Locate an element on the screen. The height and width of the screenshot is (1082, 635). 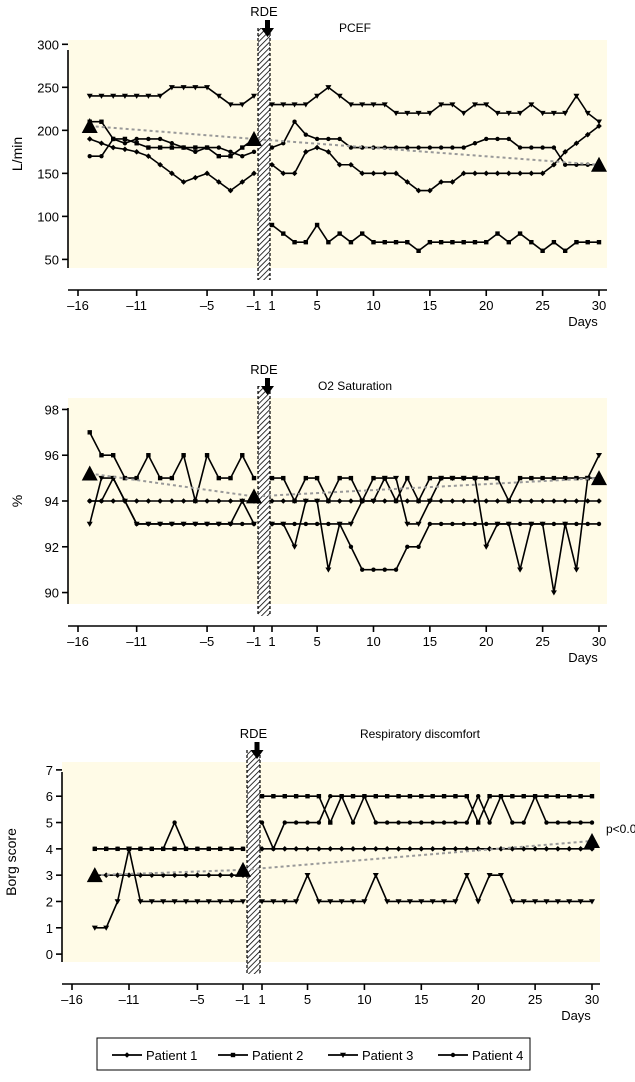
x-tick-label: 25 is located at coordinates (542, 305).